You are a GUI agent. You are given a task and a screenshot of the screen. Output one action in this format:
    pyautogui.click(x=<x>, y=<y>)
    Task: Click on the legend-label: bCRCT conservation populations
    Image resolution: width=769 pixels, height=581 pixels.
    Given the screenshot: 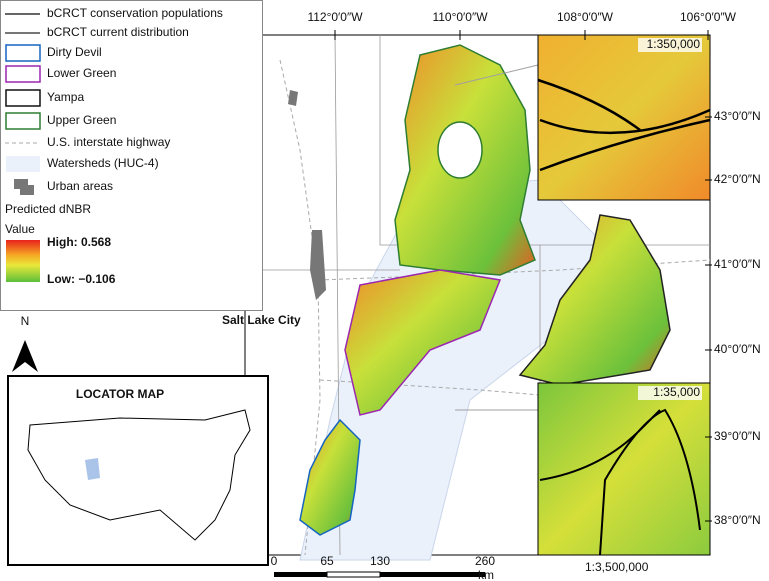 What is the action you would take?
    pyautogui.click(x=135, y=13)
    